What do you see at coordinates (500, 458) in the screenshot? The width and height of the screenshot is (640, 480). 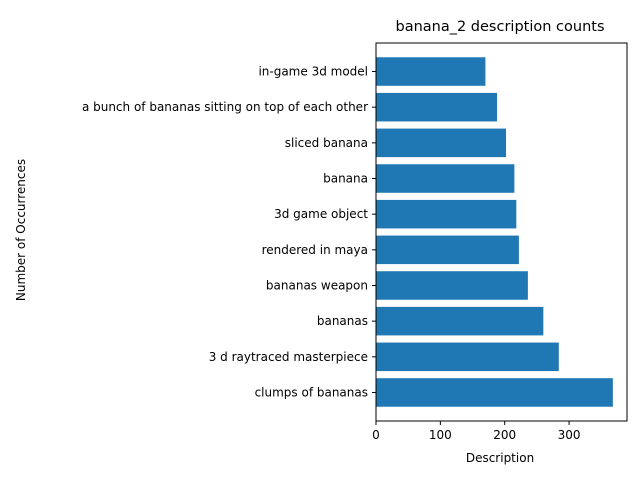 I see `x-axis-label: Description` at bounding box center [500, 458].